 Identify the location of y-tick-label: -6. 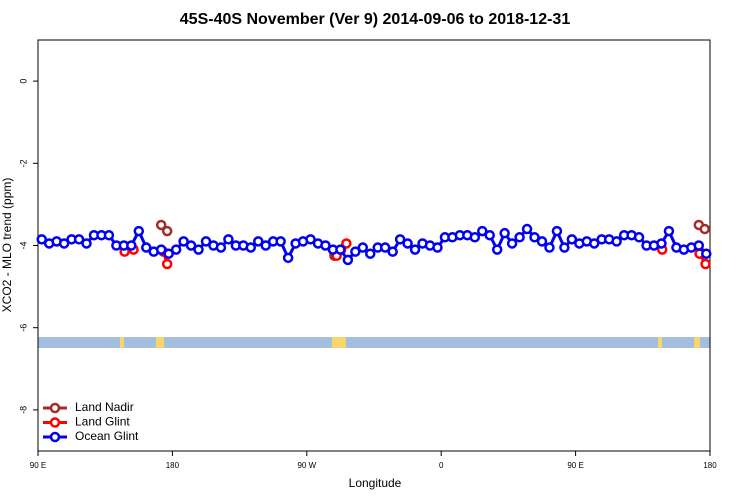
(23, 328).